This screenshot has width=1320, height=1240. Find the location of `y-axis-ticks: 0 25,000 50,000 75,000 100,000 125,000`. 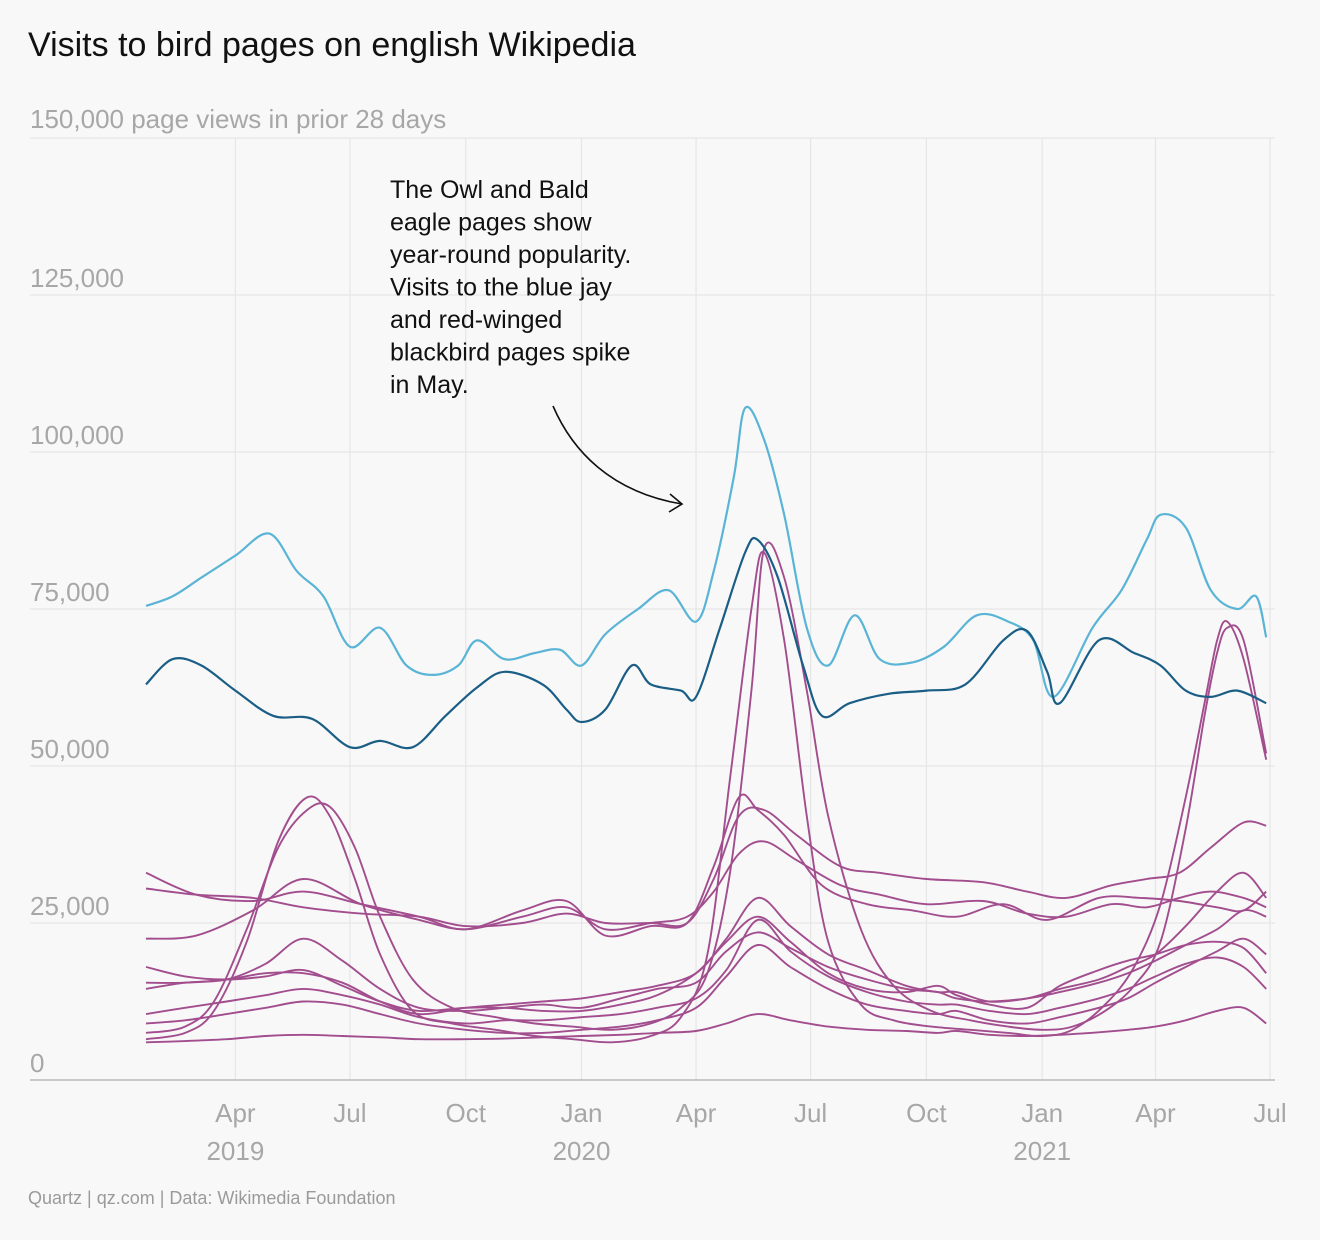

y-axis-ticks: 0 25,000 50,000 75,000 100,000 125,000 is located at coordinates (77, 670).